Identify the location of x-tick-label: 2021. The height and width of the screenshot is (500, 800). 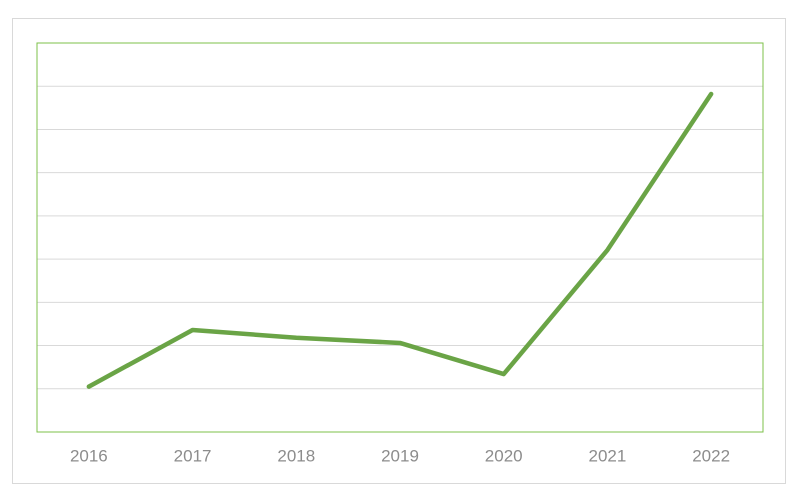
(608, 455).